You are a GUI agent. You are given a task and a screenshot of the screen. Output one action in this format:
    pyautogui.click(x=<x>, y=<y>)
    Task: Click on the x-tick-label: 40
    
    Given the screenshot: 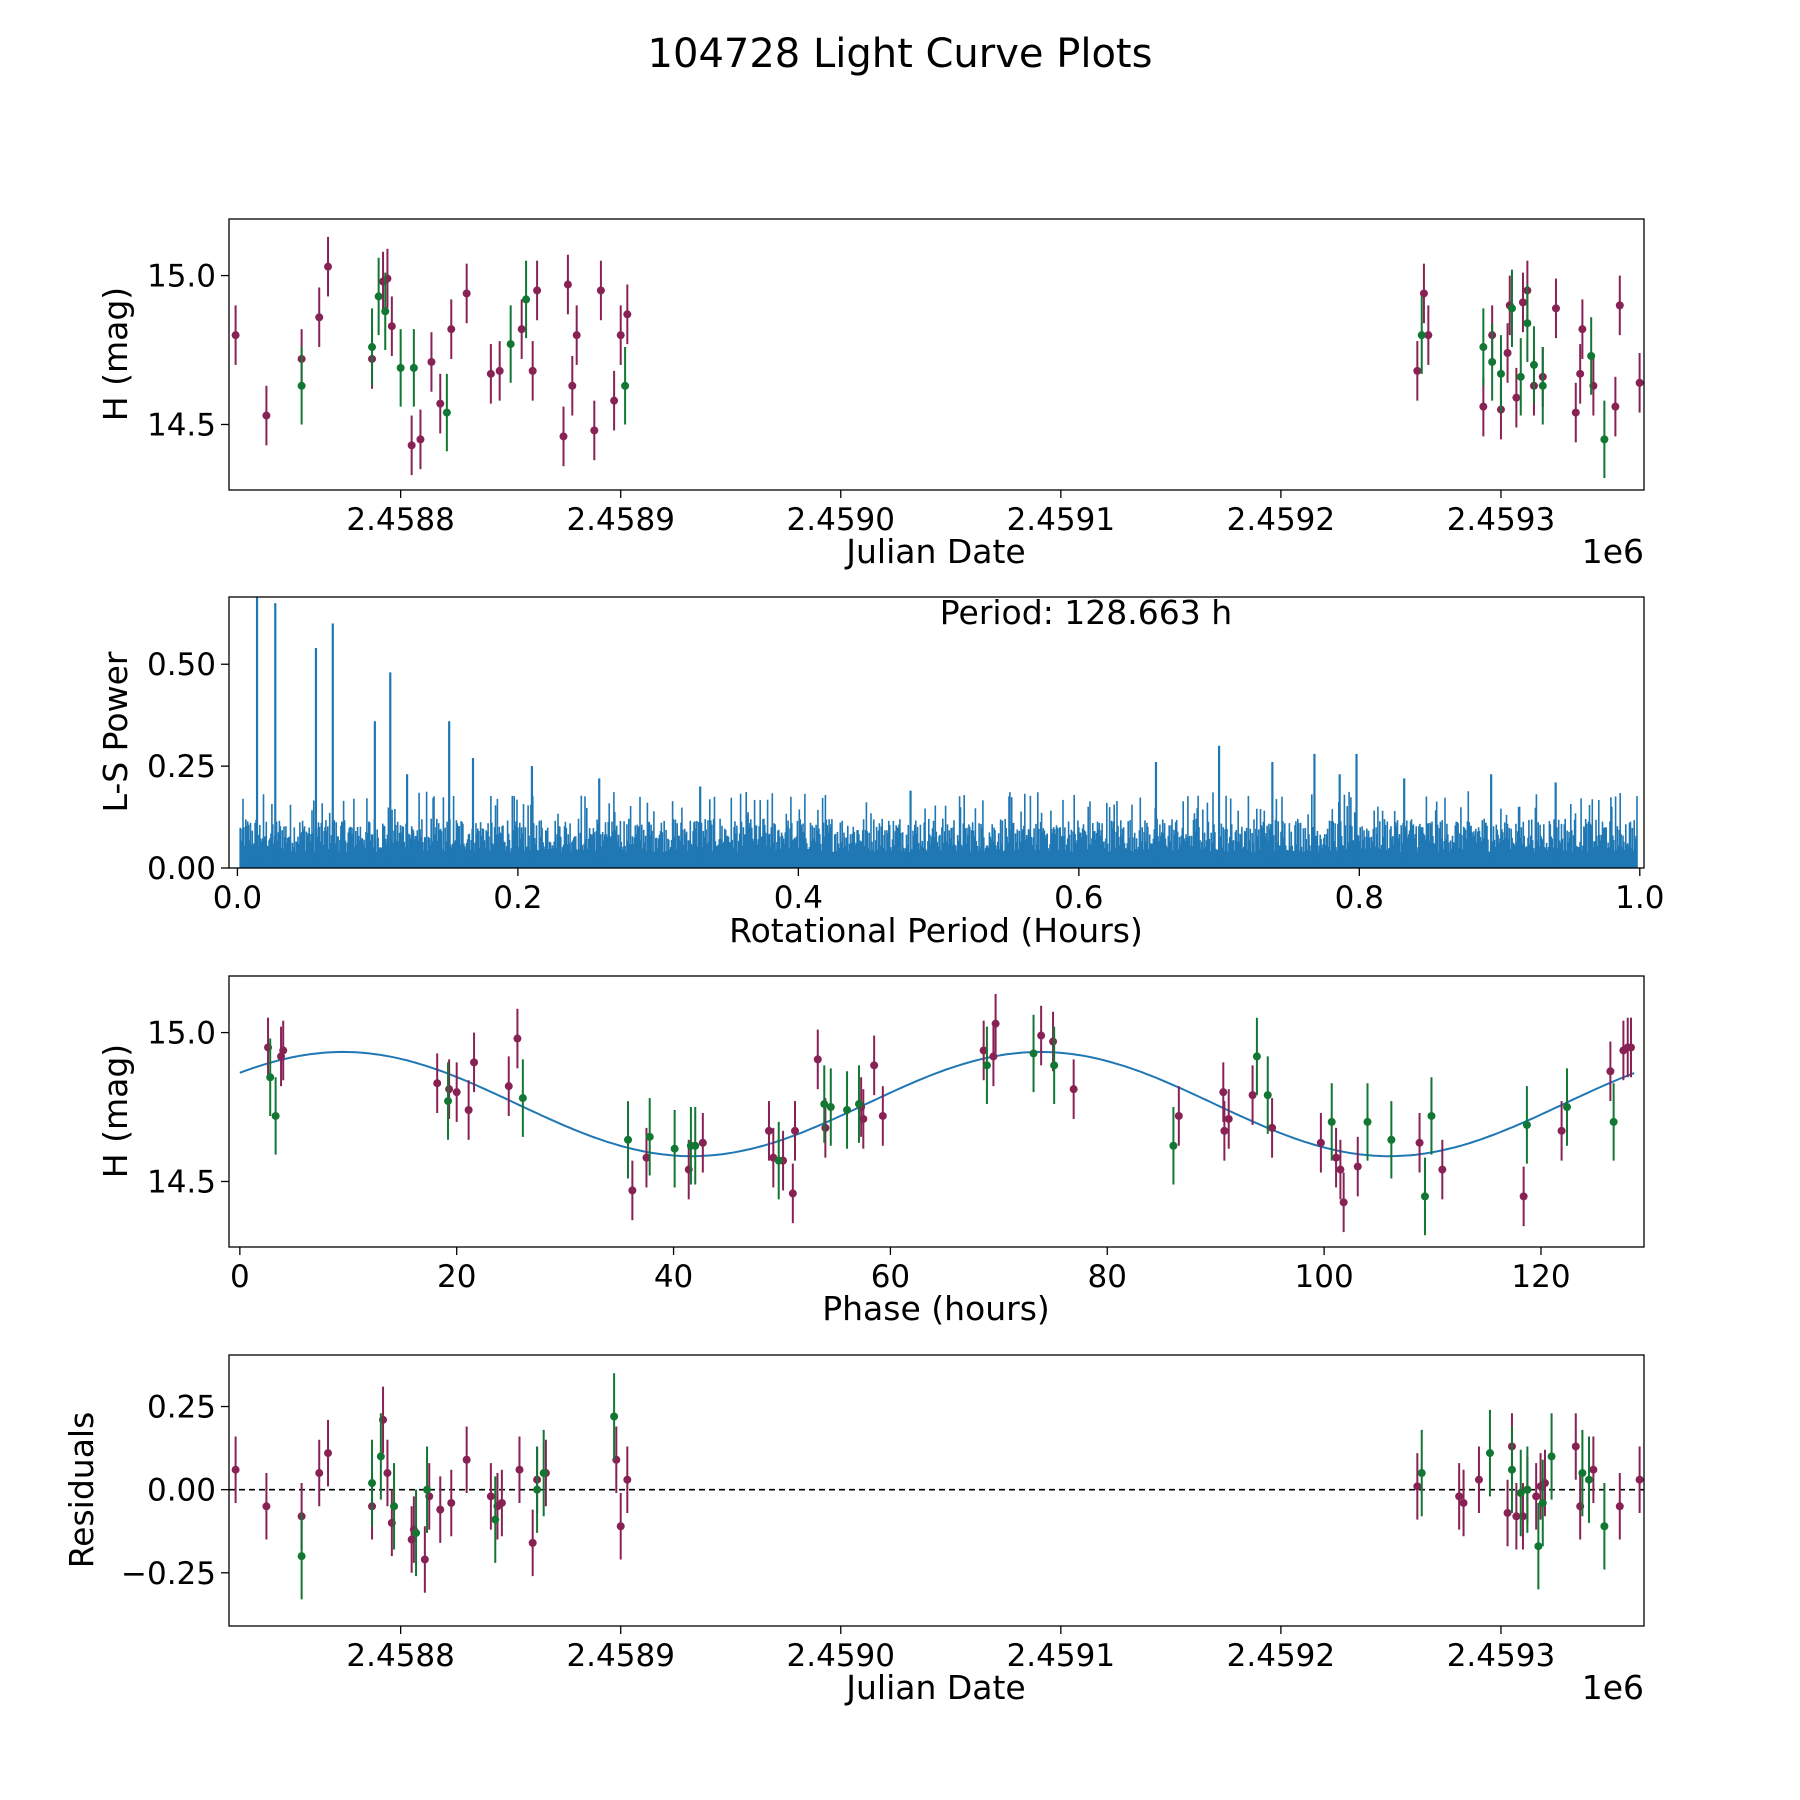 What is the action you would take?
    pyautogui.click(x=673, y=1277)
    